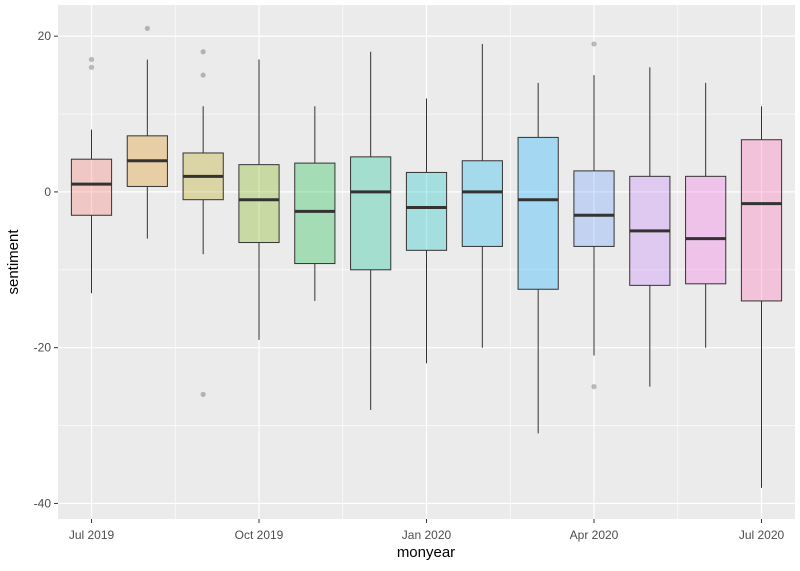  I want to click on y-axis-title: sentiment, so click(13, 262).